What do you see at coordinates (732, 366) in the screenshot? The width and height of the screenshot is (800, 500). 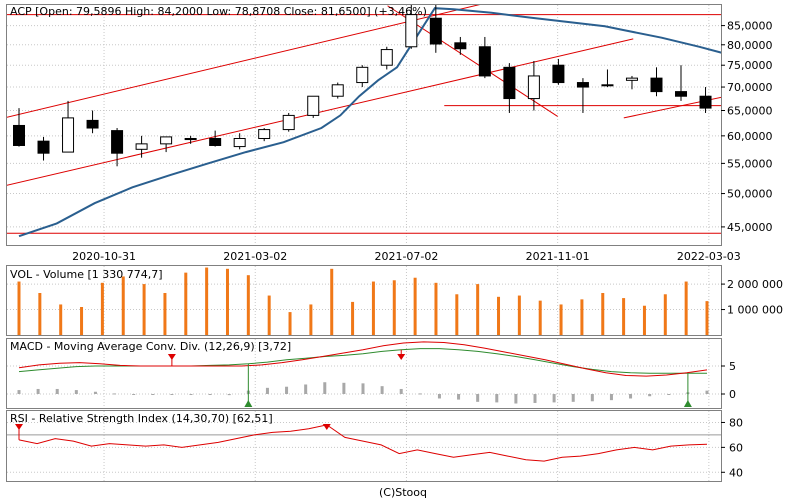 I see `macd-y-tick-label: 5` at bounding box center [732, 366].